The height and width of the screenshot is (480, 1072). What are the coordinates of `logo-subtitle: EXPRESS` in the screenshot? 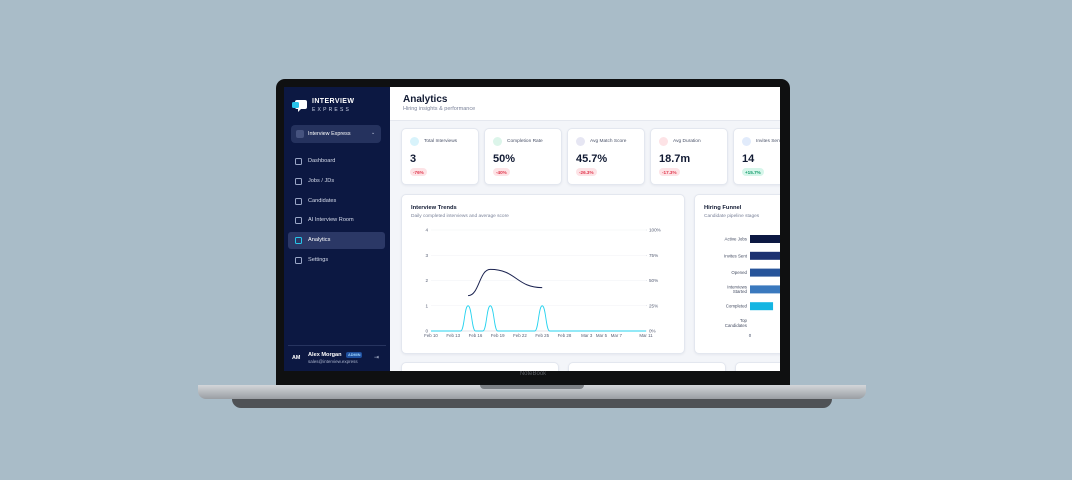 It's located at (332, 110).